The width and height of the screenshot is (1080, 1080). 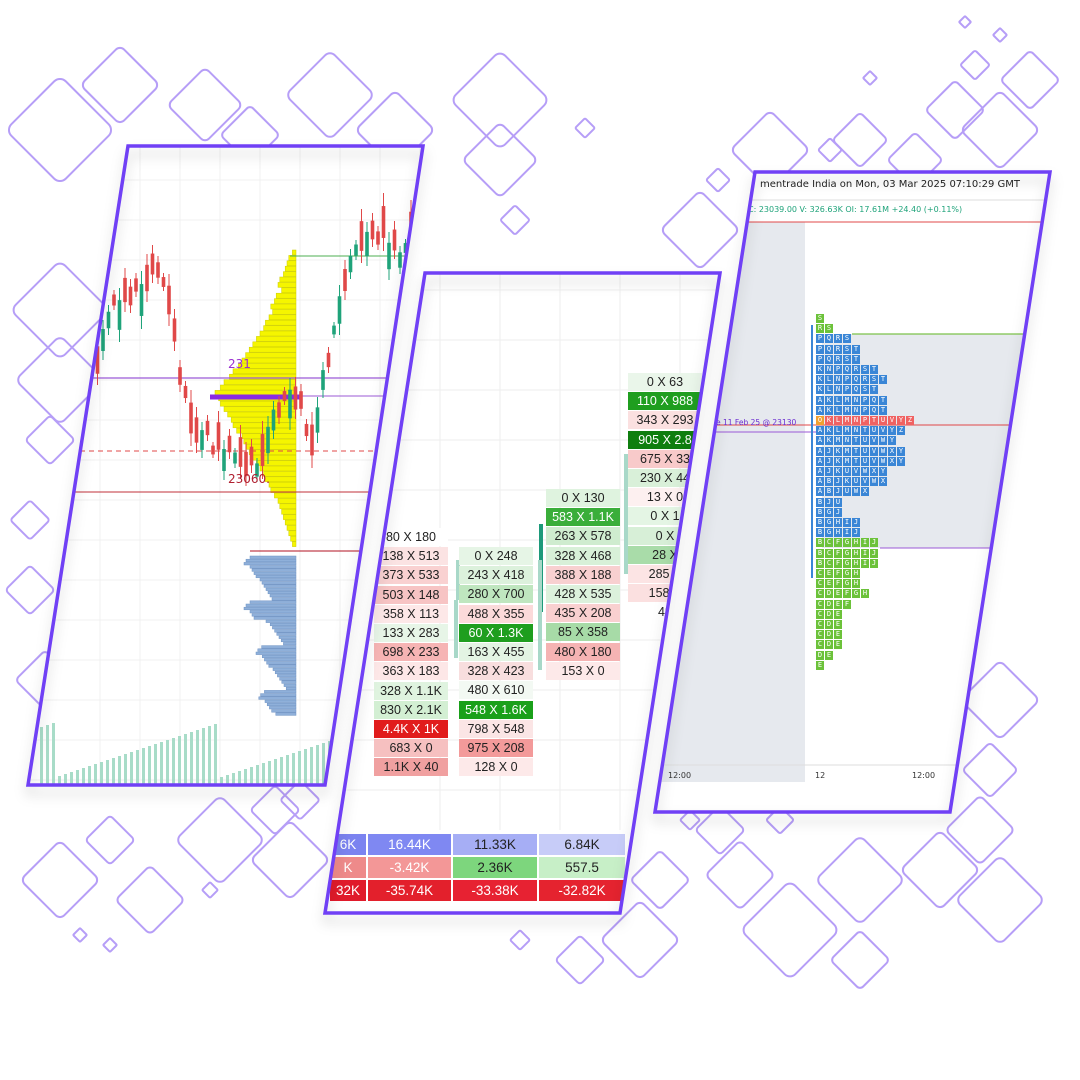 I want to click on footprint-cell: 583 X 1.1K, so click(x=583, y=517).